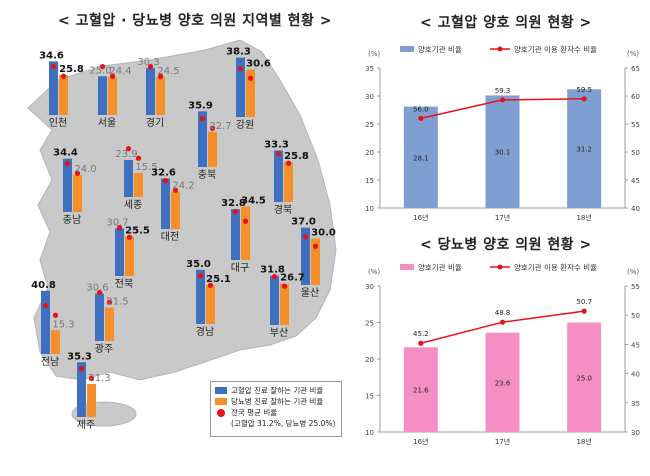 This screenshot has width=650, height=476. I want to click on right-tick-label: 65, so click(635, 69).